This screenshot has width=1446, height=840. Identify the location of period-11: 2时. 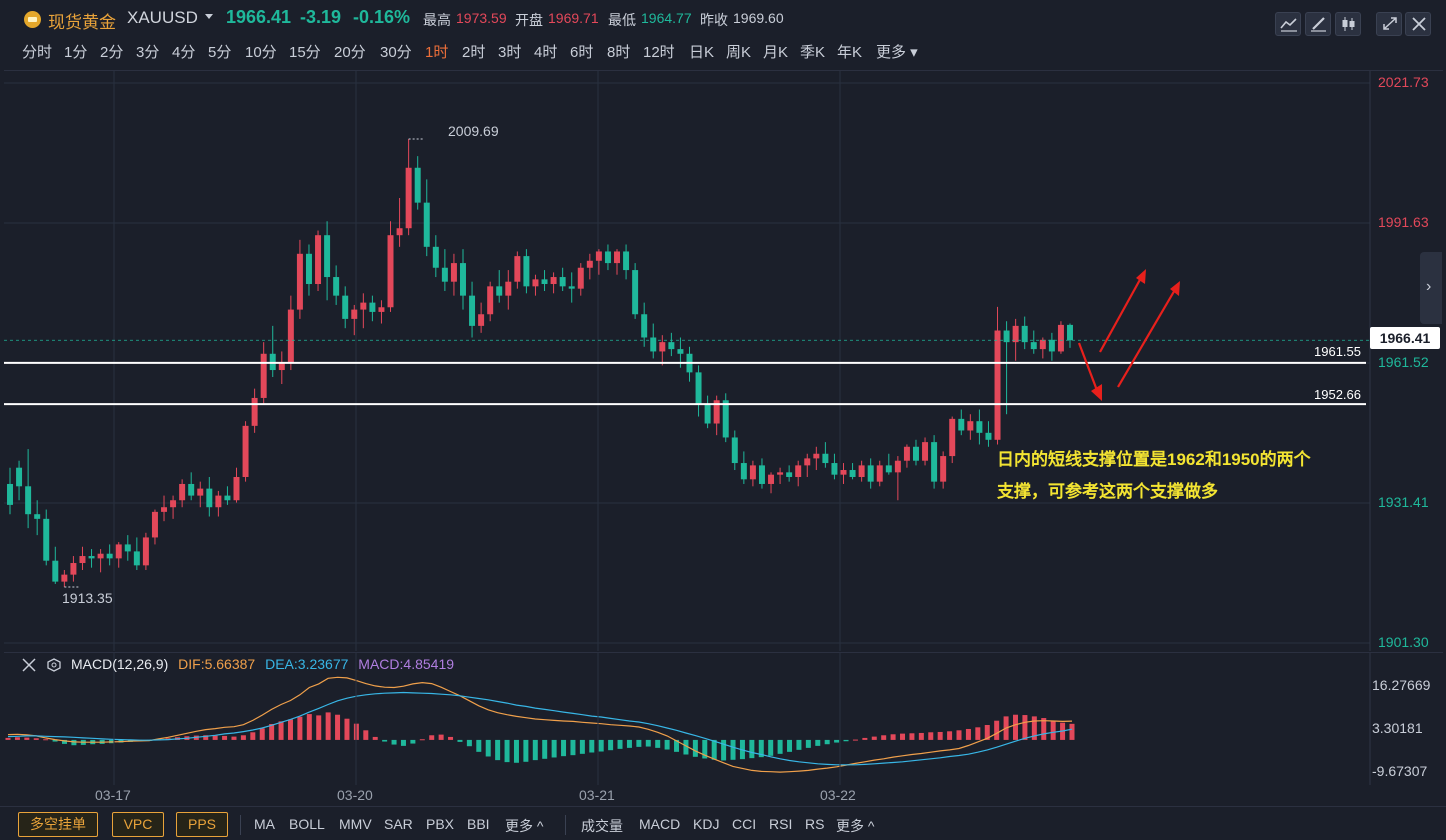
(474, 52).